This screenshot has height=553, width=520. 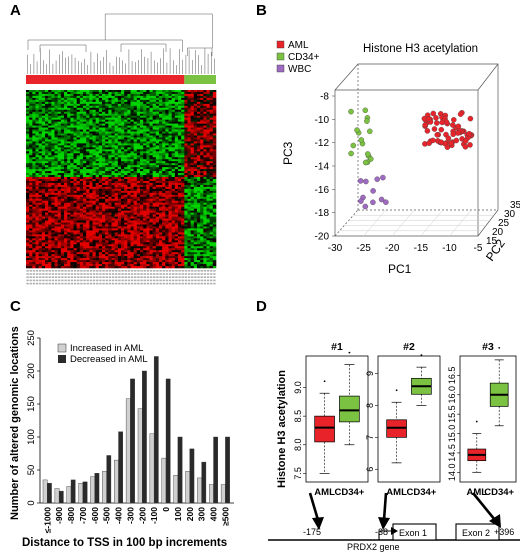 I want to click on boxplot-tick-label: 8.5, so click(x=298, y=416).